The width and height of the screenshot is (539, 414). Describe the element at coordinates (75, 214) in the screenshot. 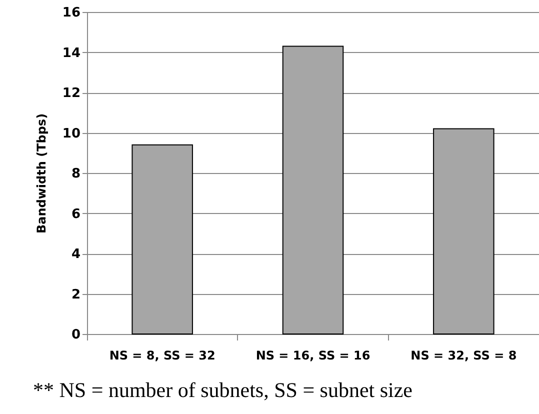

I see `y-tick-label: 6` at that location.